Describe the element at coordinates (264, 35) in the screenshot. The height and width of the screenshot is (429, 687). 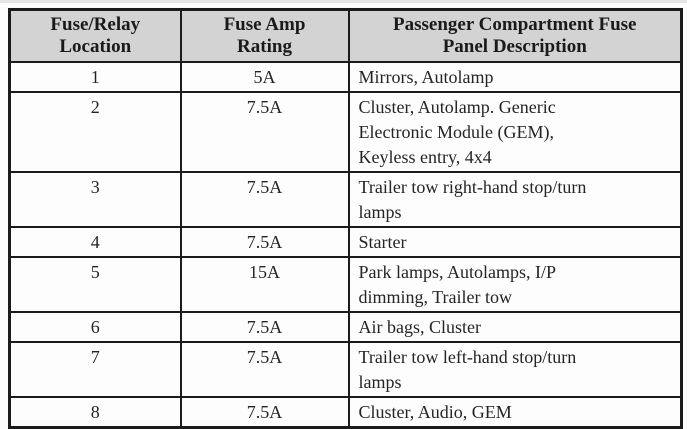
I see `header-fuse-amp-rating: Fuse Amp Rating` at that location.